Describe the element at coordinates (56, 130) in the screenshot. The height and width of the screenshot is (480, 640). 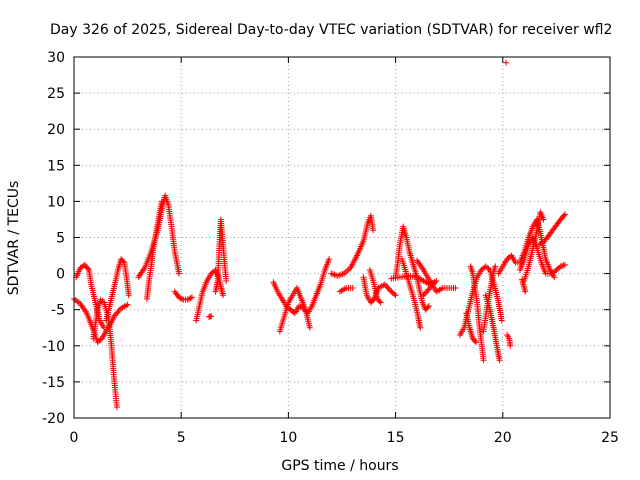
I see `y-tick-label: 20` at that location.